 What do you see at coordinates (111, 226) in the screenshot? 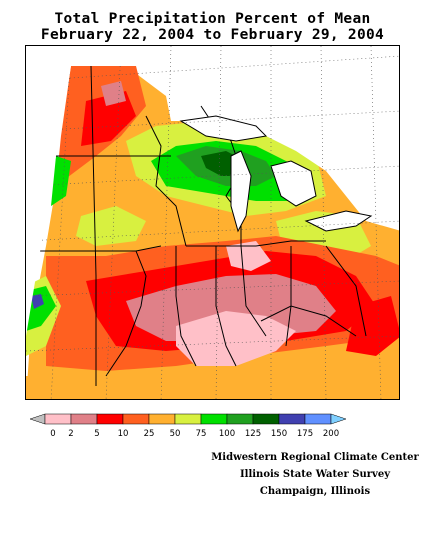
I see `data-region-yellowgreen-west` at bounding box center [111, 226].